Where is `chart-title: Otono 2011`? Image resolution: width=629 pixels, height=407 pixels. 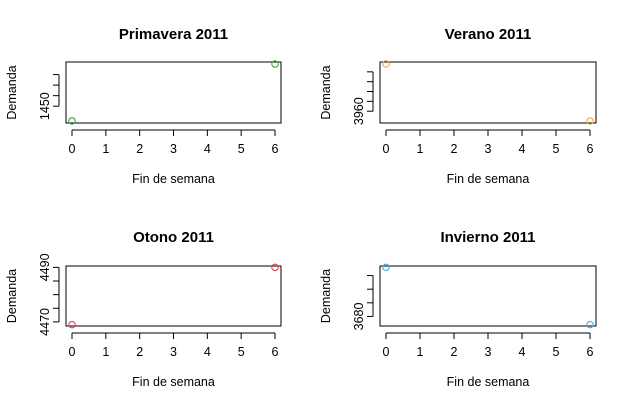
chart-title: Otono 2011 is located at coordinates (173, 237).